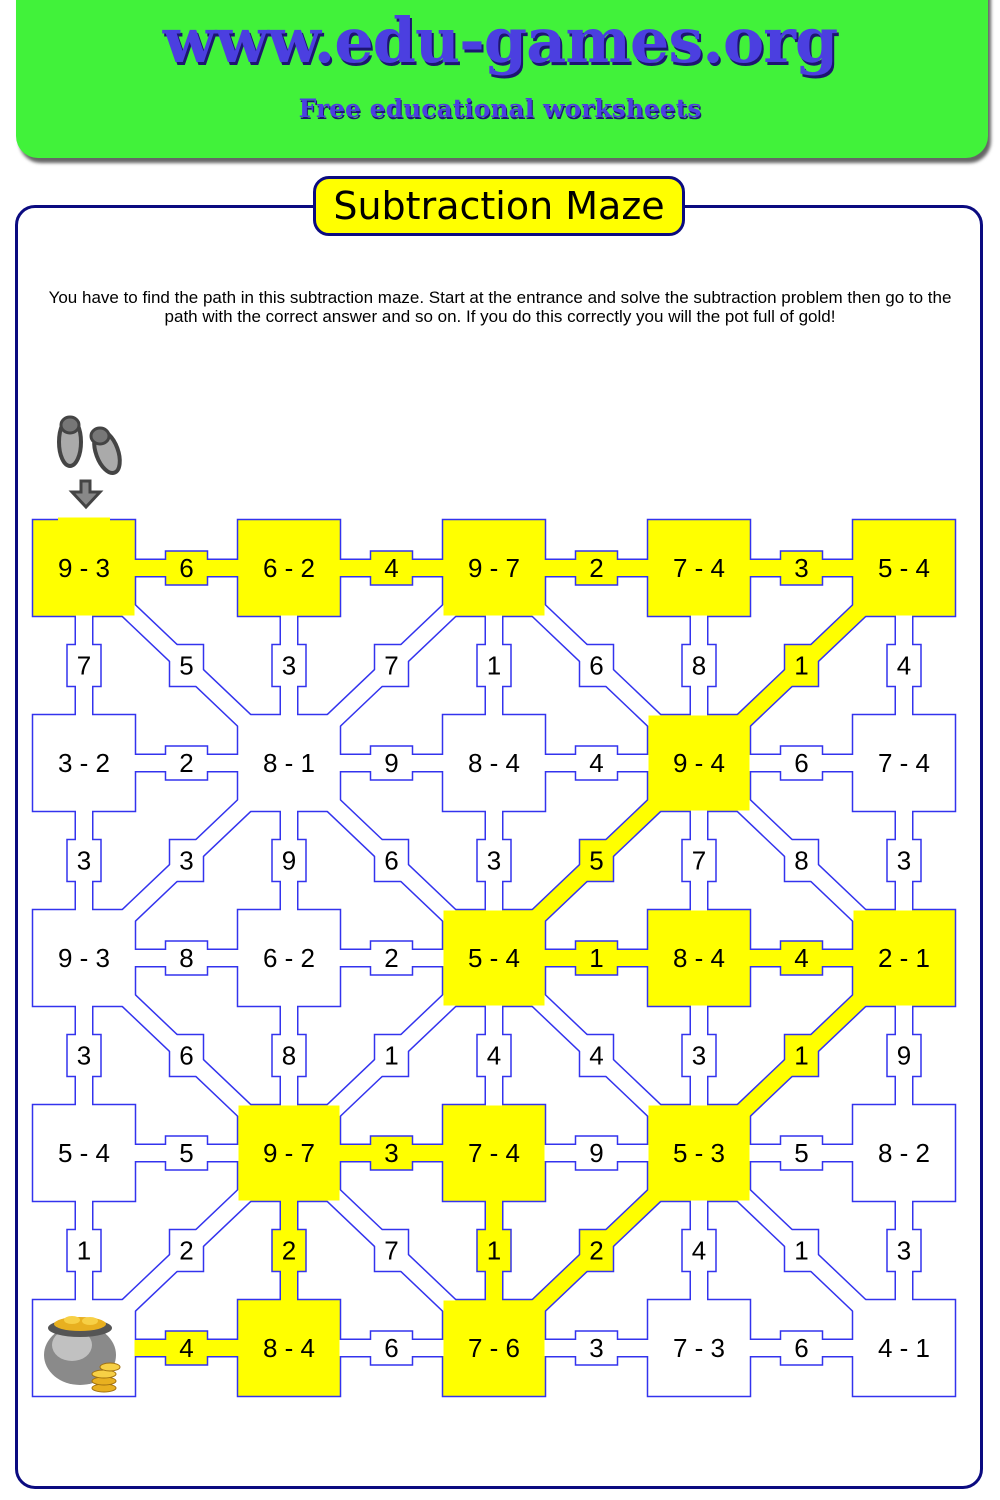 Image resolution: width=1000 pixels, height=1500 pixels. I want to click on problem-text: 7 - 6, so click(494, 1348).